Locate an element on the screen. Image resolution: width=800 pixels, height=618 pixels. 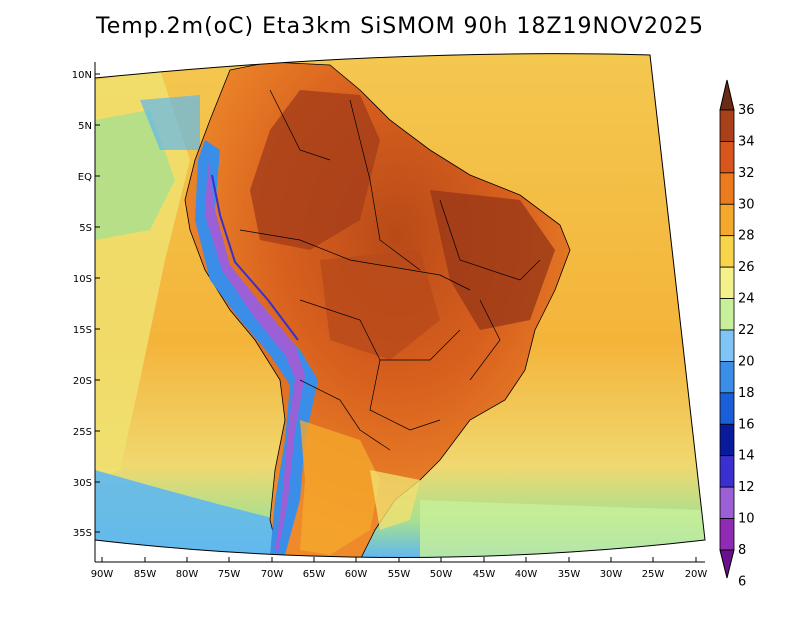
lon-label: 85W is located at coordinates (145, 574).